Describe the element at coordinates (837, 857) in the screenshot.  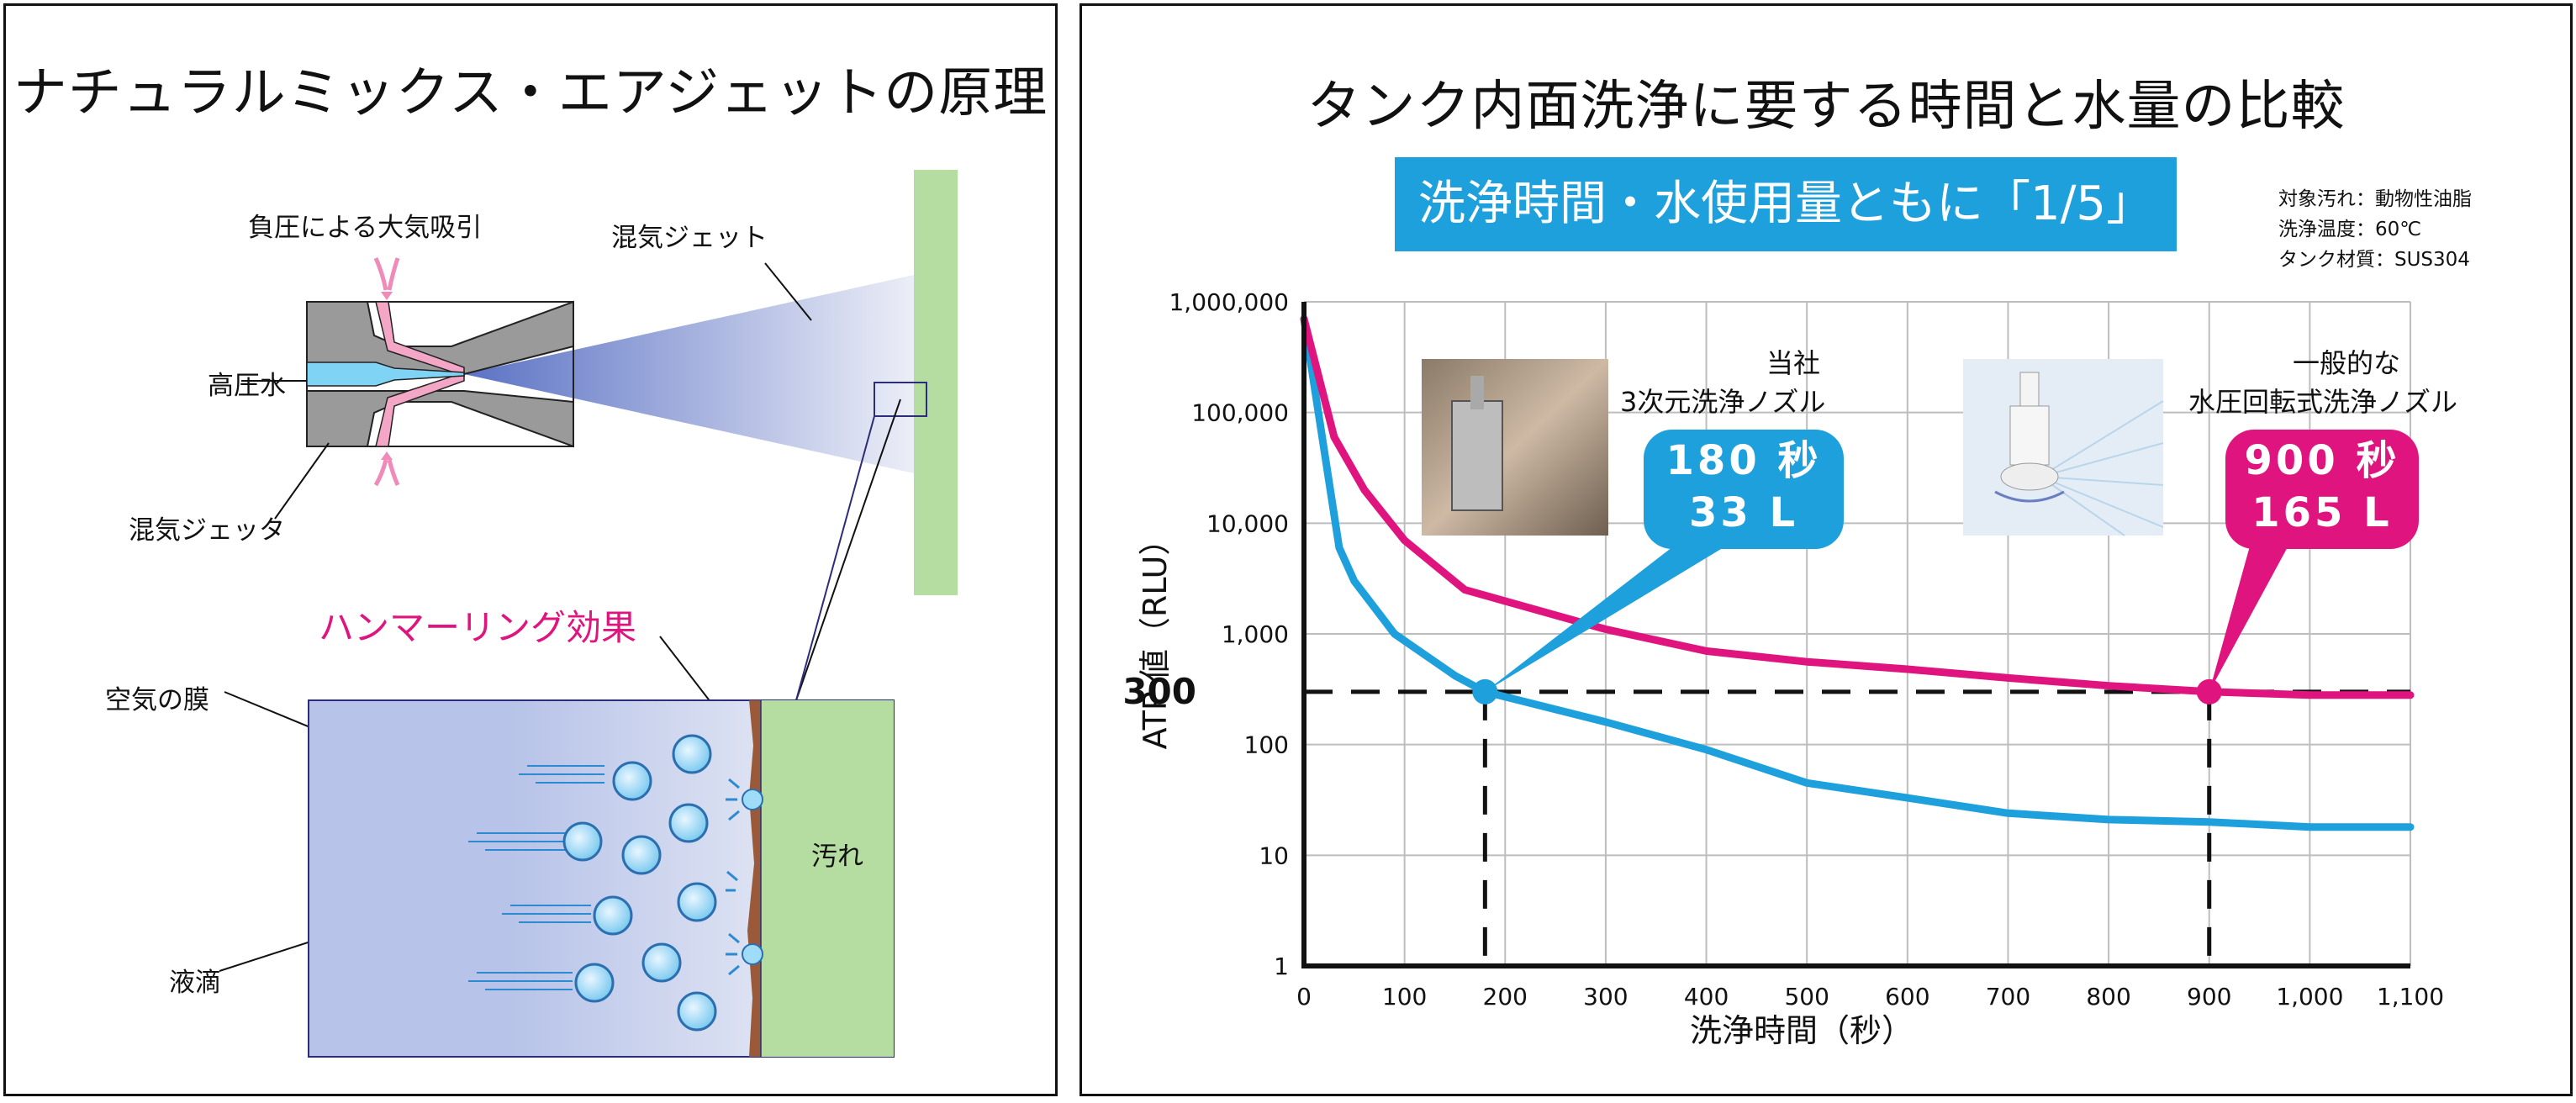
I see `dirt-label: 汚れ` at that location.